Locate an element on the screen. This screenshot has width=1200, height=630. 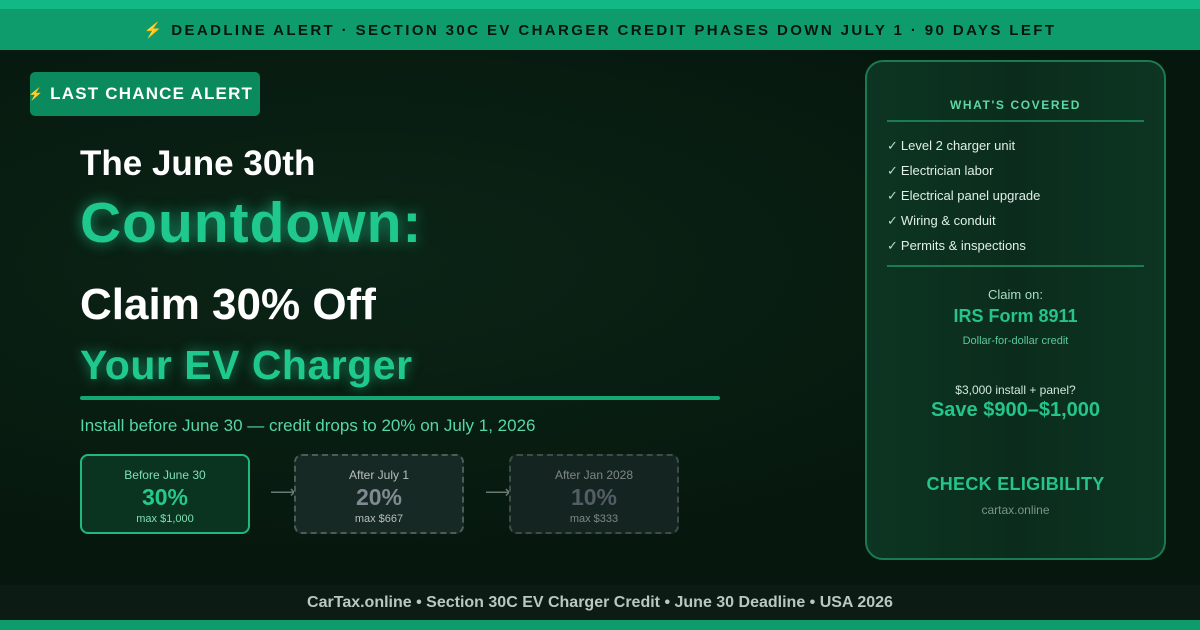
headline-line-1: The June 30th is located at coordinates (198, 163).